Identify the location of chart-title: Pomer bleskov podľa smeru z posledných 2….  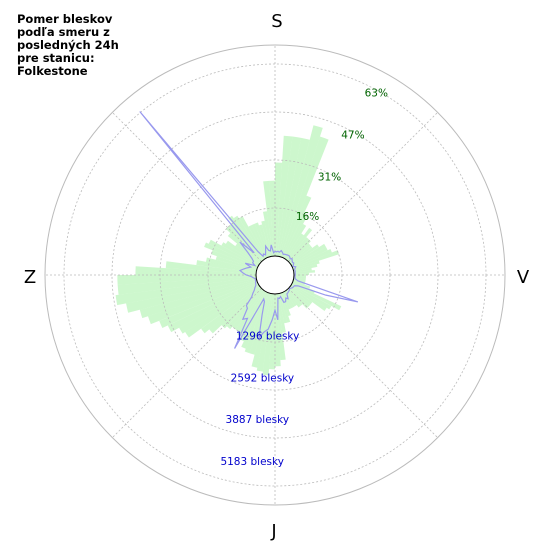
(68, 45).